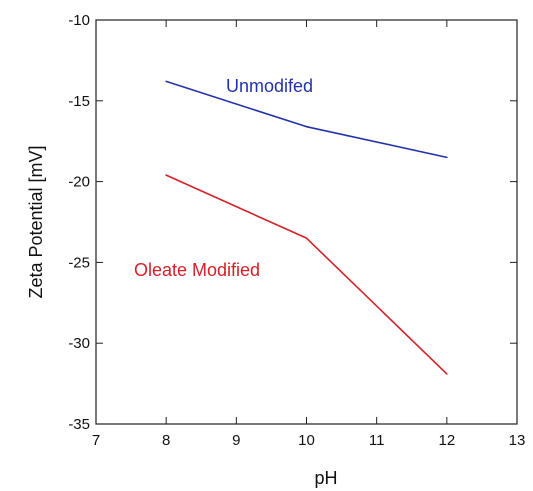  I want to click on y-tick-label: -25, so click(79, 262).